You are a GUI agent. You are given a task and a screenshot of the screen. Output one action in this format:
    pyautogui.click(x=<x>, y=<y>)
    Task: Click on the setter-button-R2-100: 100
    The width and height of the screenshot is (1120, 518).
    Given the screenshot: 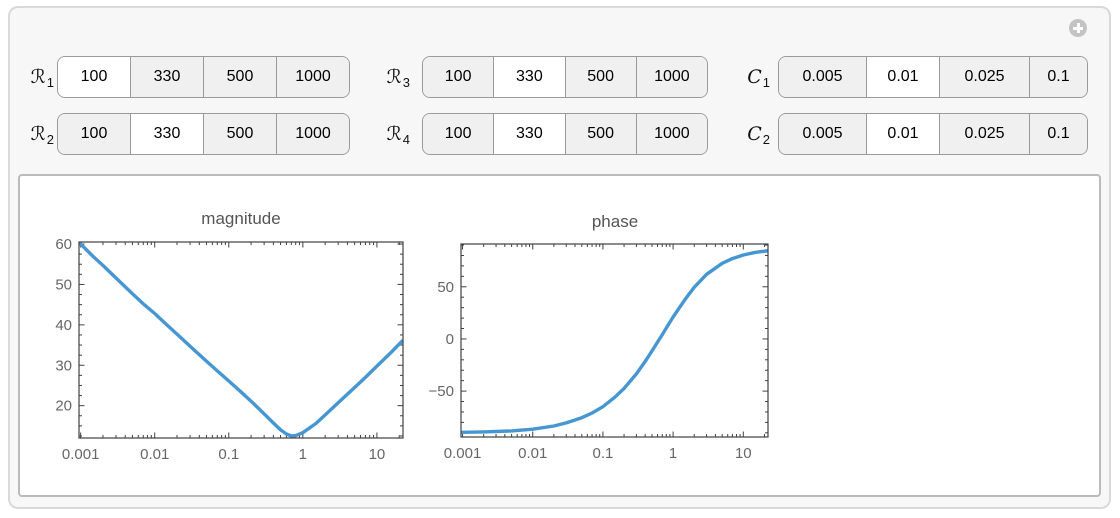 What is the action you would take?
    pyautogui.click(x=94, y=134)
    